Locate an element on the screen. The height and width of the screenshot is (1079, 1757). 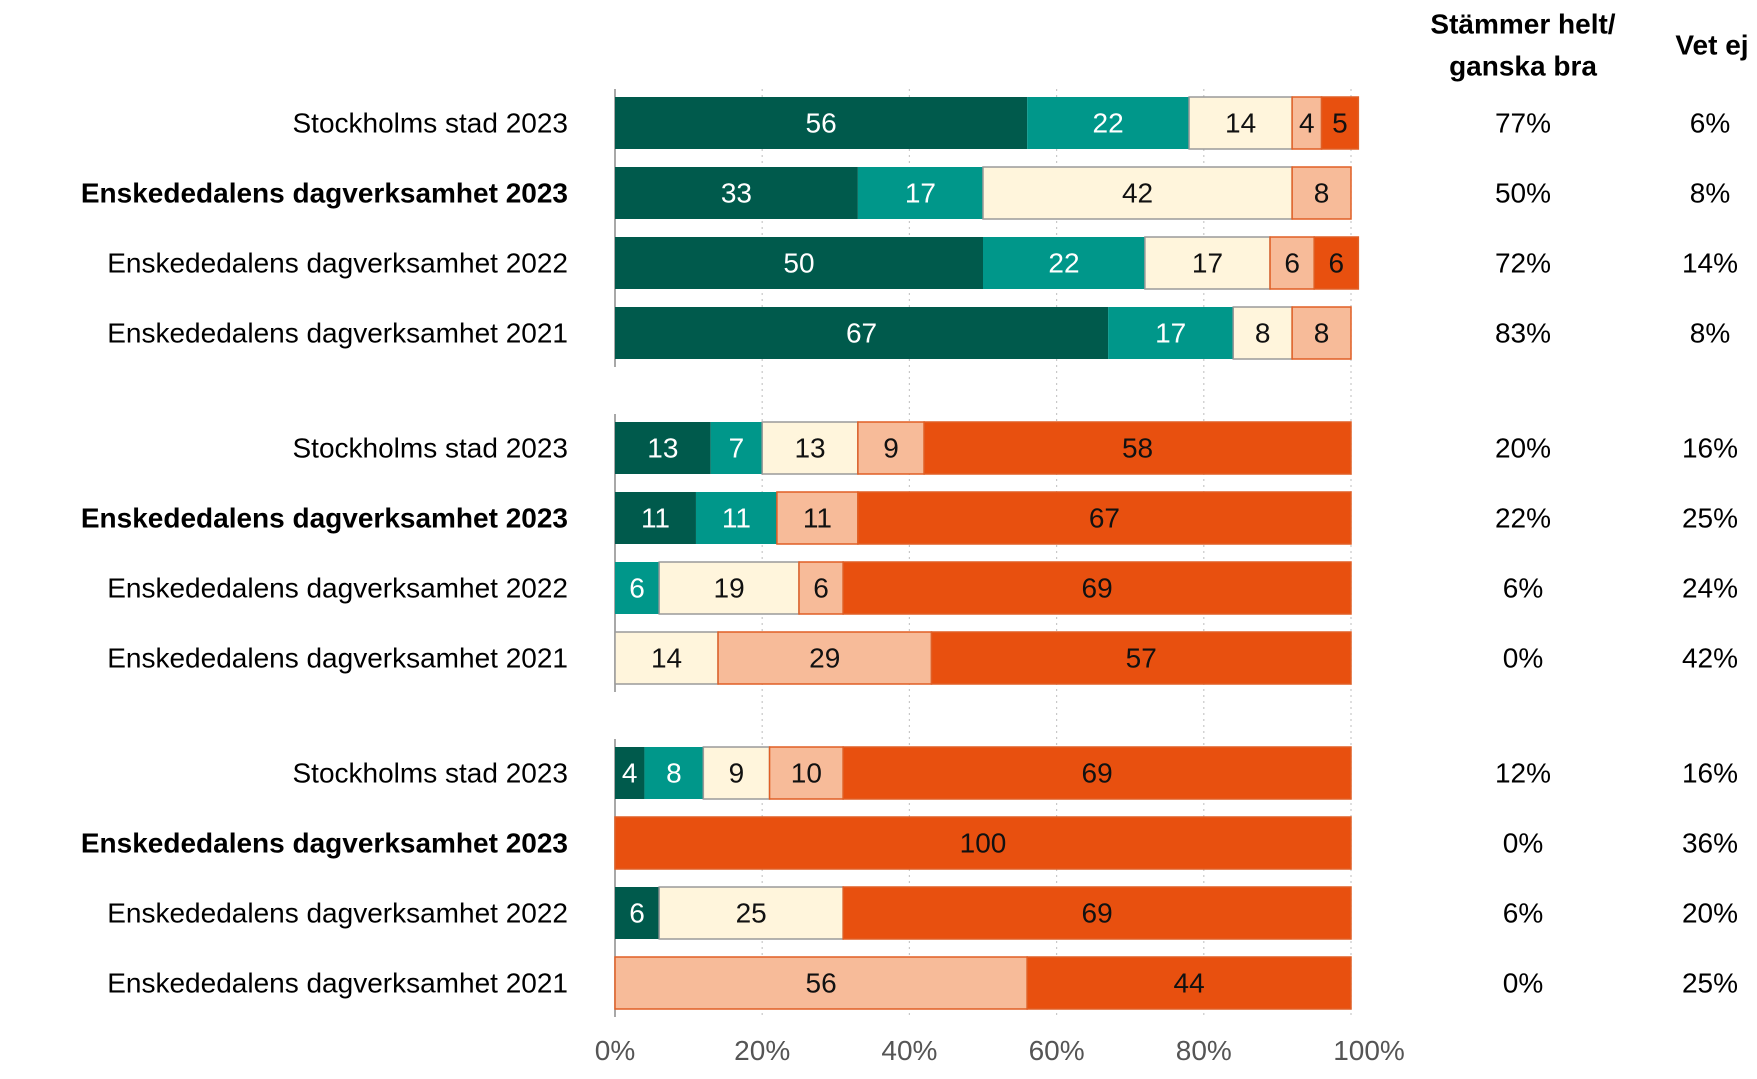
bar-data-label: 7 is located at coordinates (737, 448).